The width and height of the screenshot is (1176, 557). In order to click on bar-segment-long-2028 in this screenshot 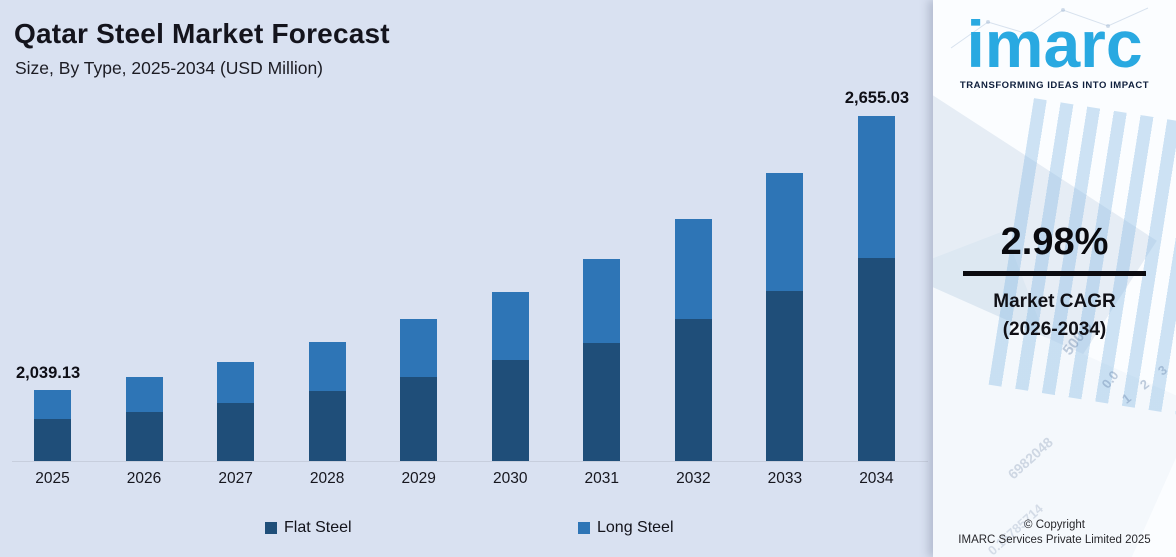, I will do `click(327, 367)`.